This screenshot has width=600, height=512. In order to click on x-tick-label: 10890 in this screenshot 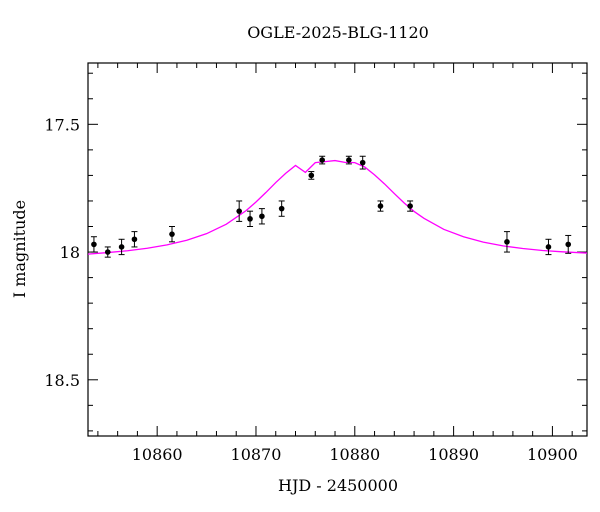, I will do `click(453, 454)`.